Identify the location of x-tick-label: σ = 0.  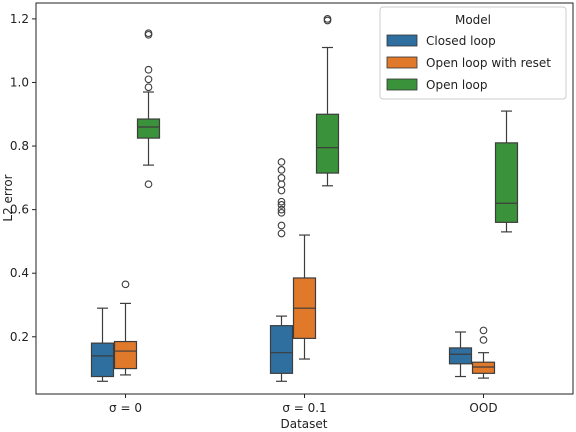
(125, 408).